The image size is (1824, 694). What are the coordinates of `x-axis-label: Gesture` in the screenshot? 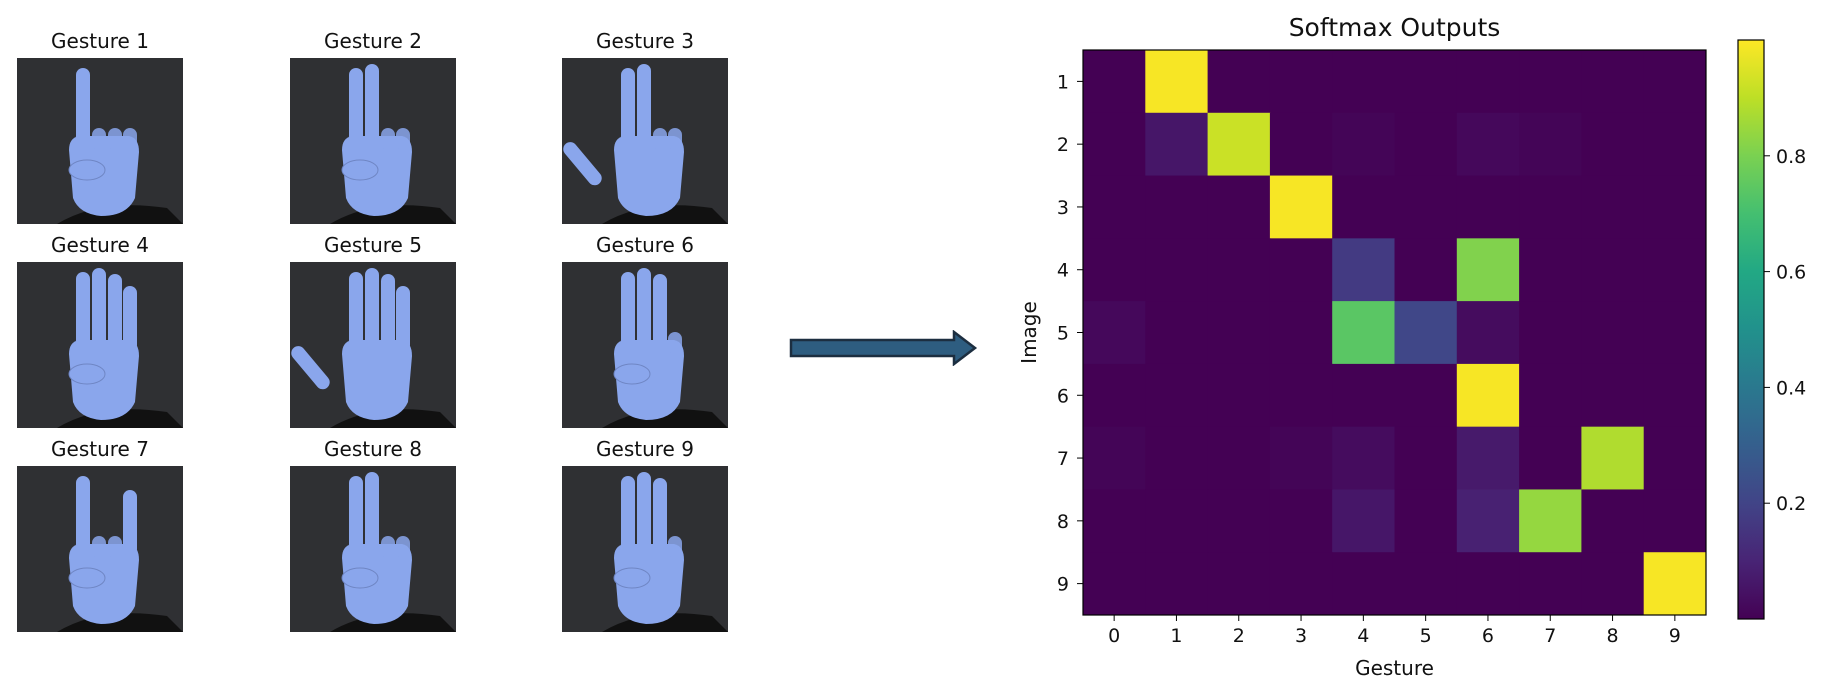 It's located at (1394, 668).